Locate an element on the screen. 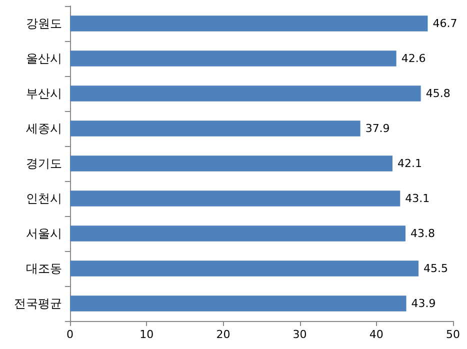 This screenshot has height=349, width=467. y-tick-label: 부산시 is located at coordinates (44, 93).